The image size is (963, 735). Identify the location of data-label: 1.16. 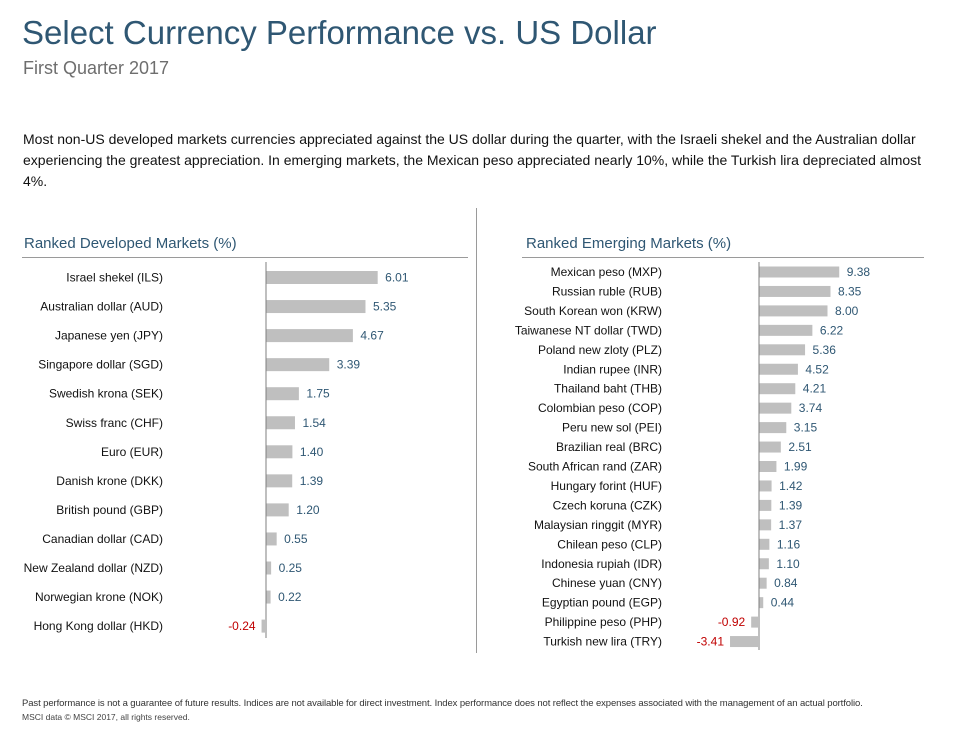
(789, 544).